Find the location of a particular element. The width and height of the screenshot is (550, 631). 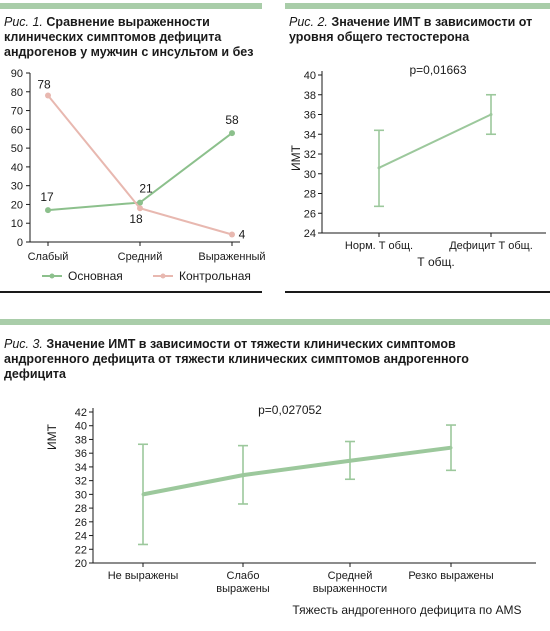

x-tick-label: Резко выражены is located at coordinates (450, 576).